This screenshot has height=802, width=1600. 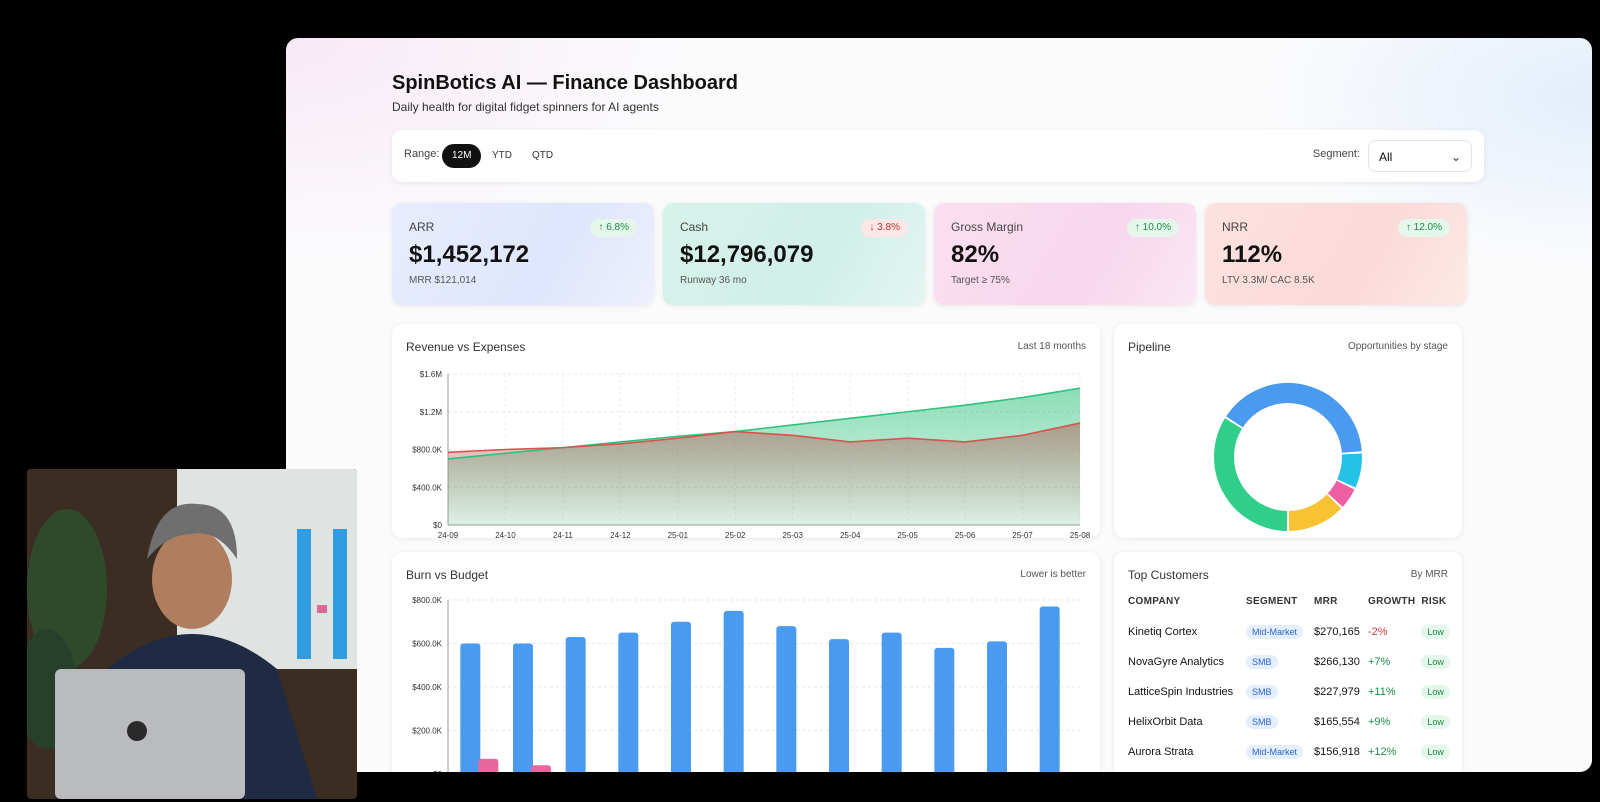 What do you see at coordinates (987, 227) in the screenshot?
I see `kpi-label: Gross Margin` at bounding box center [987, 227].